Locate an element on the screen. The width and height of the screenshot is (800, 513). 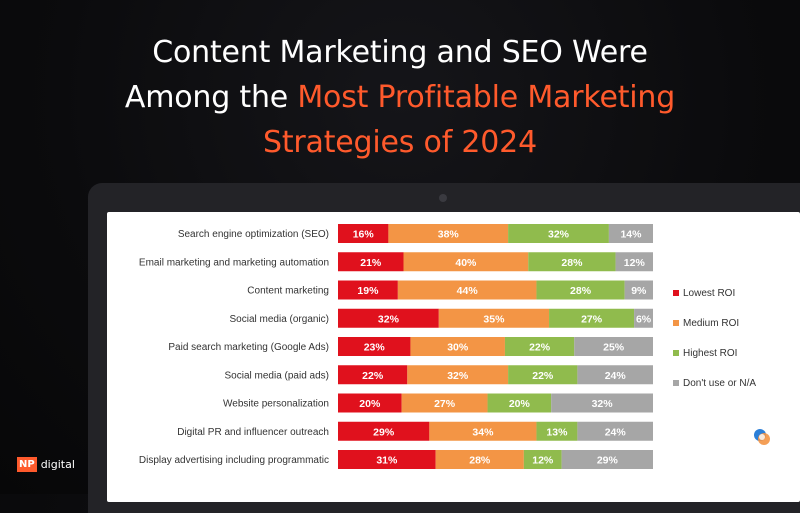
category-label: Search engine optimization (SEO) is located at coordinates (253, 234).